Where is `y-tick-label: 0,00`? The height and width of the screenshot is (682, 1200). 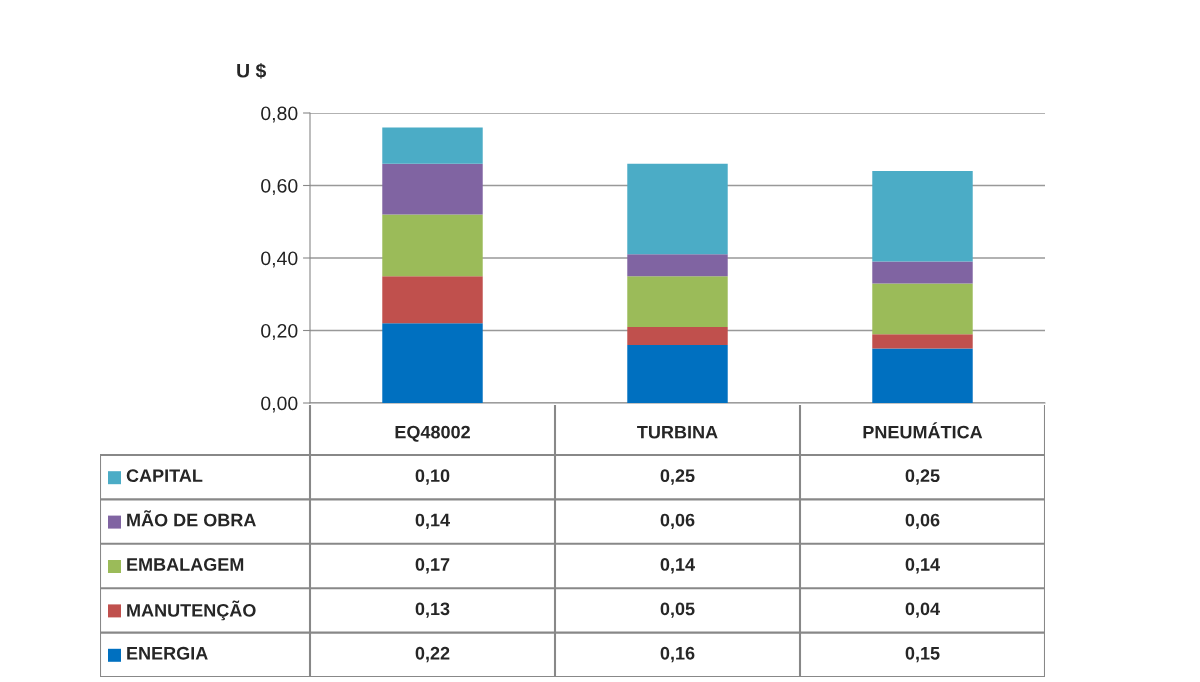 y-tick-label: 0,00 is located at coordinates (279, 404).